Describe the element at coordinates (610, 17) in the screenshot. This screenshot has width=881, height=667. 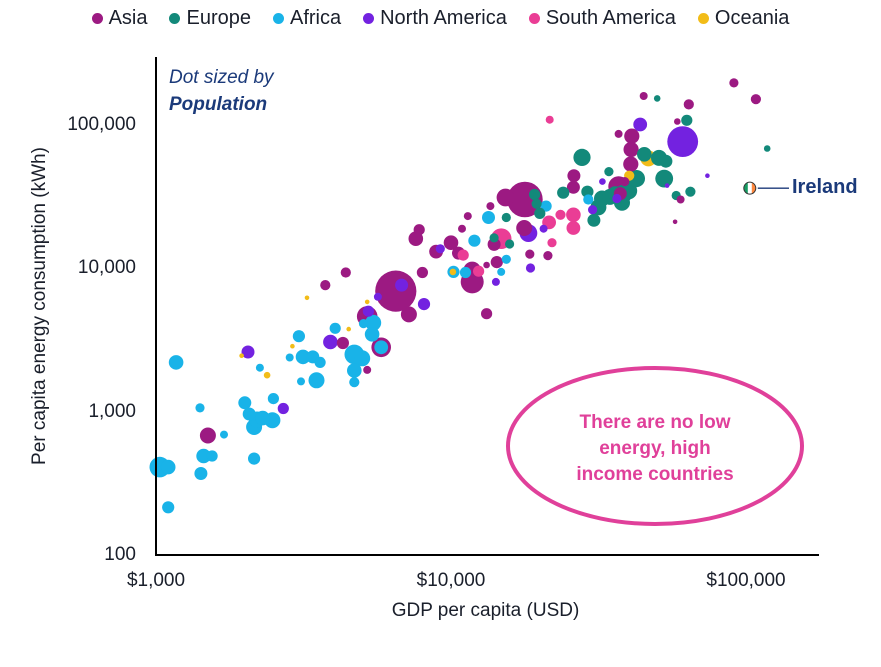
I see `legend-label: South America` at that location.